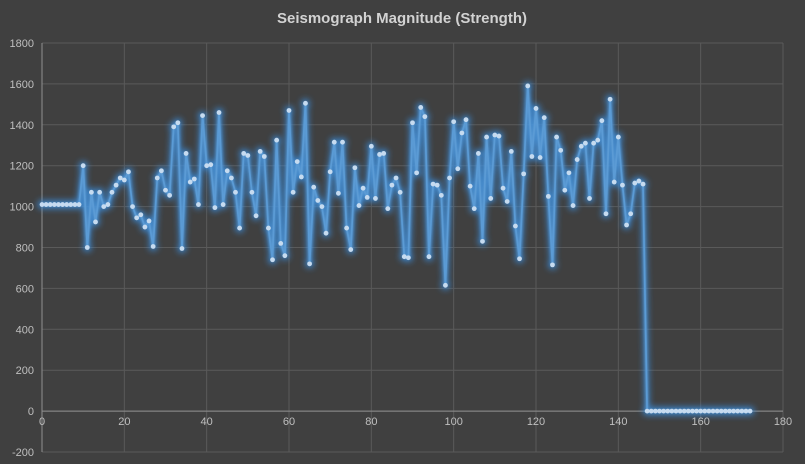 This screenshot has width=805, height=464. I want to click on y-axis-tick-label: 1400, so click(22, 126).